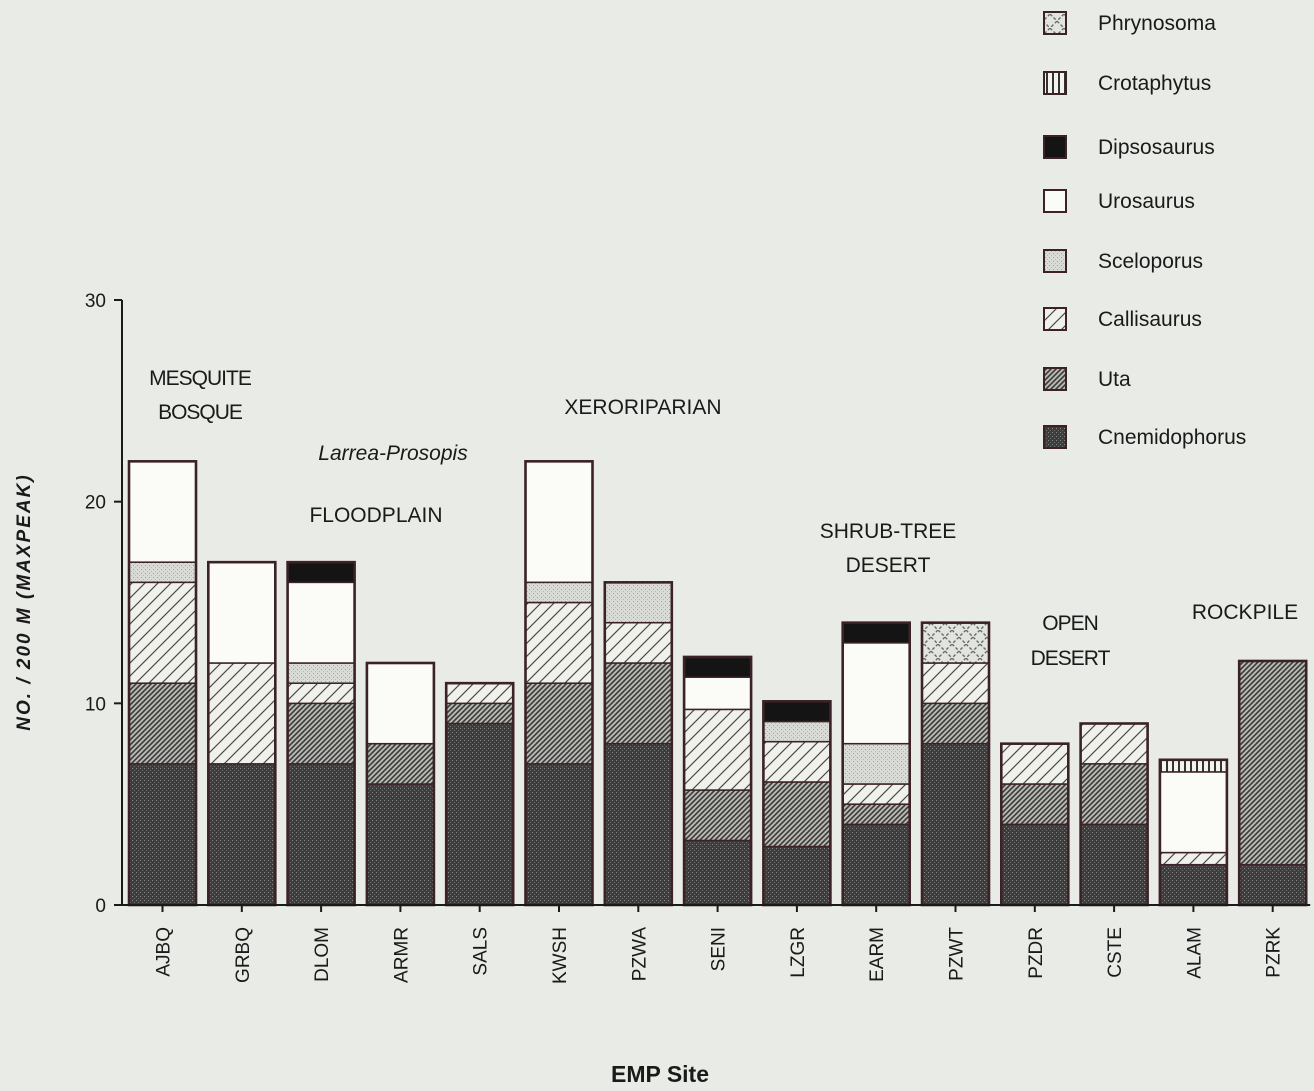 The image size is (1314, 1091). What do you see at coordinates (876, 632) in the screenshot?
I see `segment-earm-dipsosaurus` at bounding box center [876, 632].